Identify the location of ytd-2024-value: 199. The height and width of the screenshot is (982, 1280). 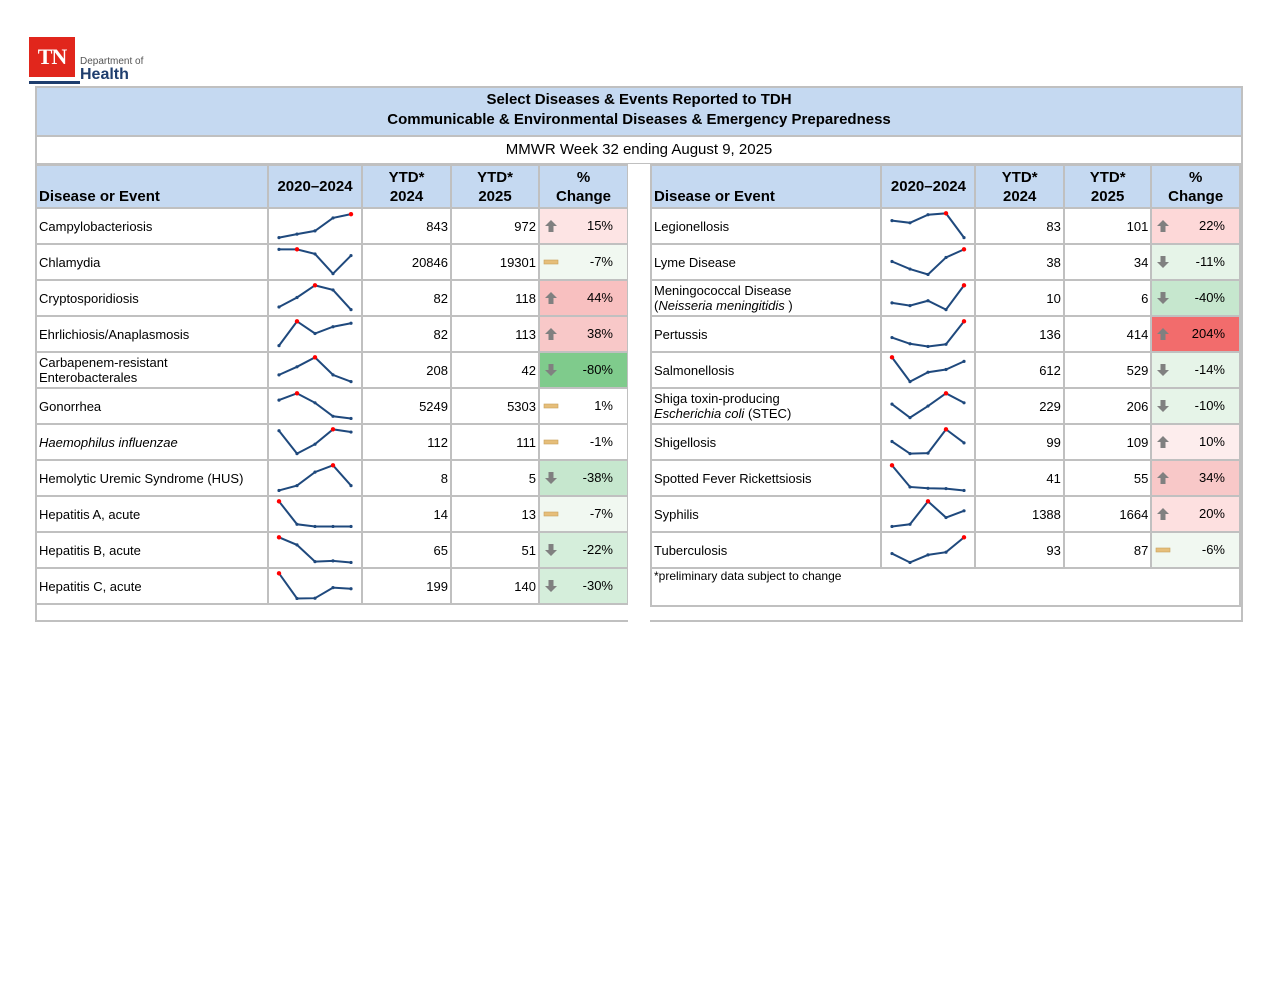
(406, 586).